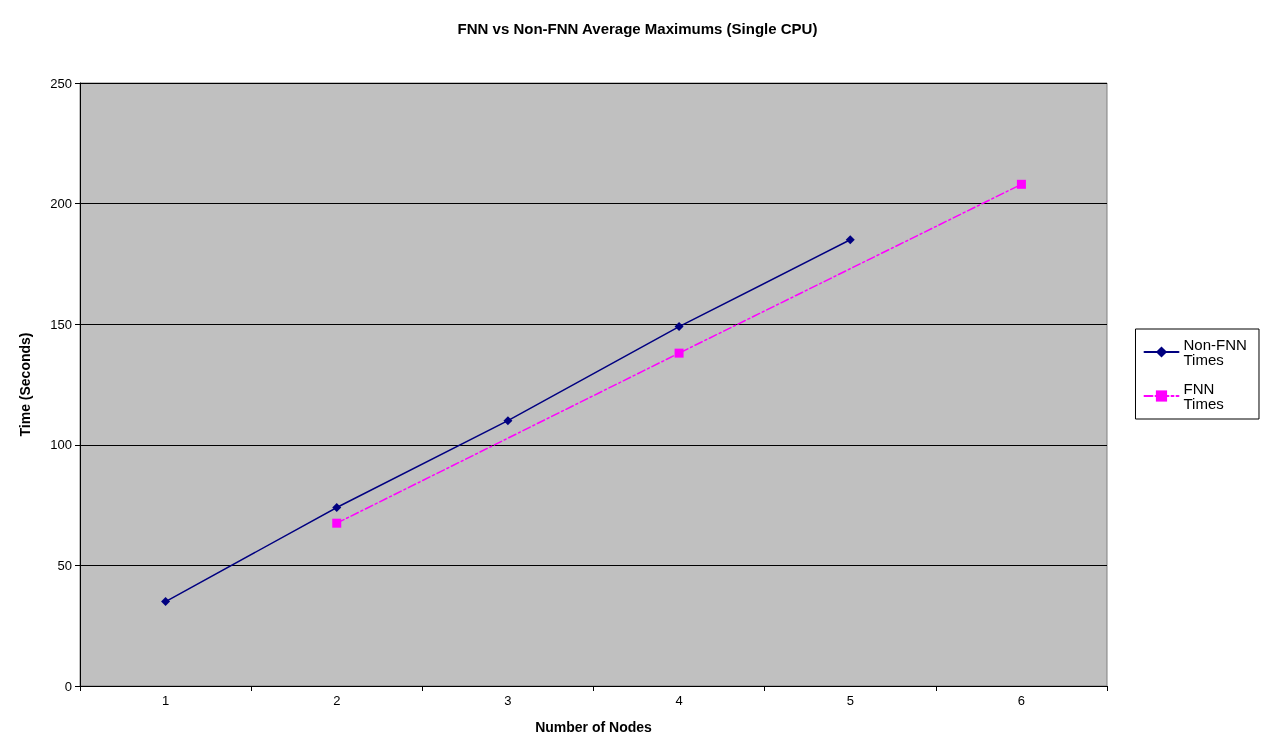 The width and height of the screenshot is (1275, 748). What do you see at coordinates (165, 700) in the screenshot?
I see `x-tick-label: 1` at bounding box center [165, 700].